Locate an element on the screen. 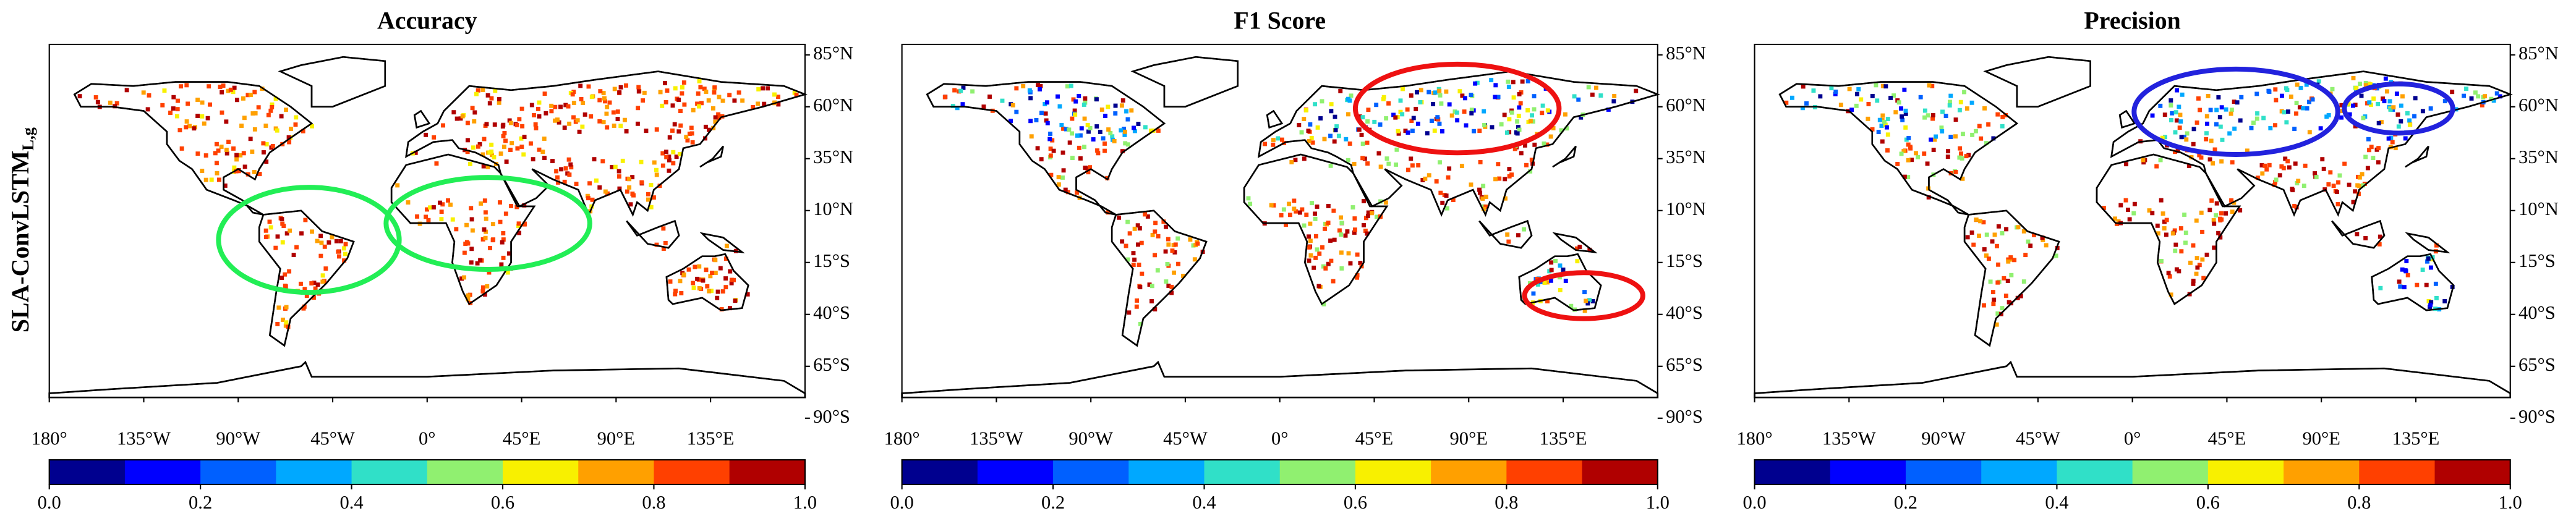 This screenshot has width=2576, height=524. lat-tick-label: 65°S is located at coordinates (2537, 364).